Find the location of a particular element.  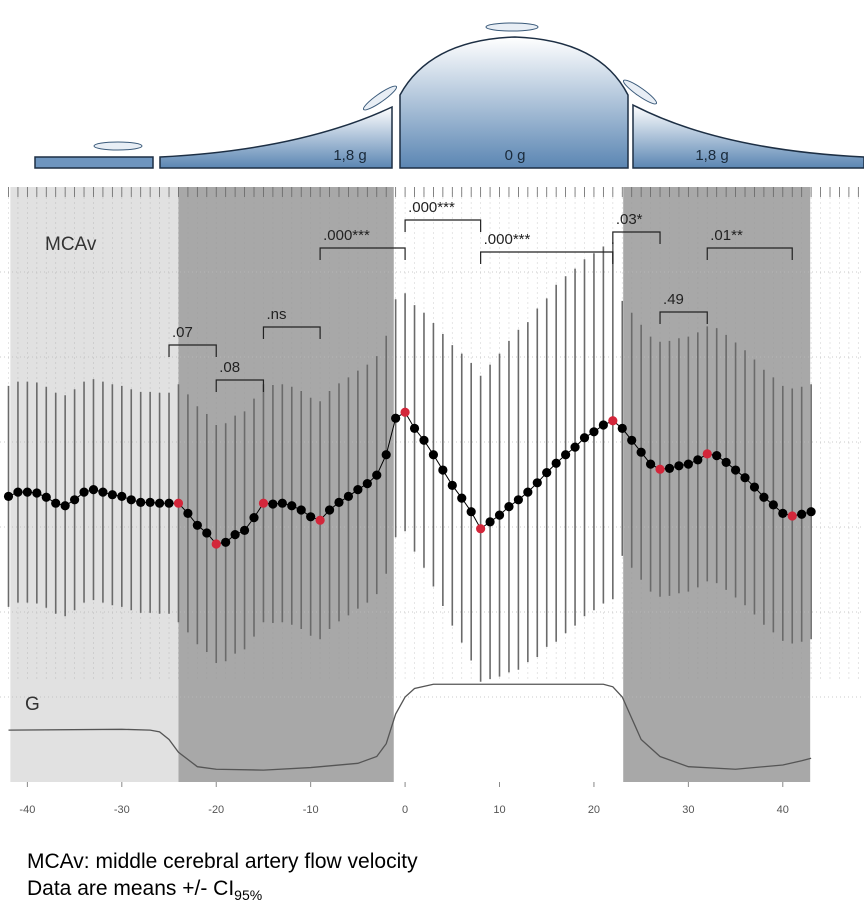

series-line is located at coordinates (410, 727).